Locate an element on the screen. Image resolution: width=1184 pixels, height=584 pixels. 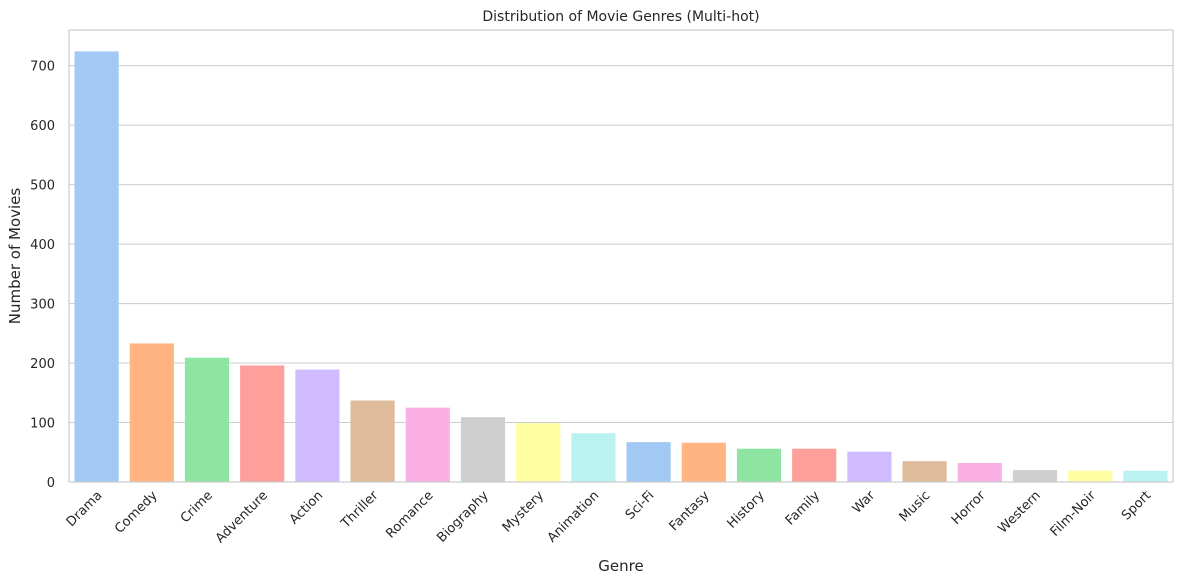
y-tick-label: 200 is located at coordinates (42, 364).